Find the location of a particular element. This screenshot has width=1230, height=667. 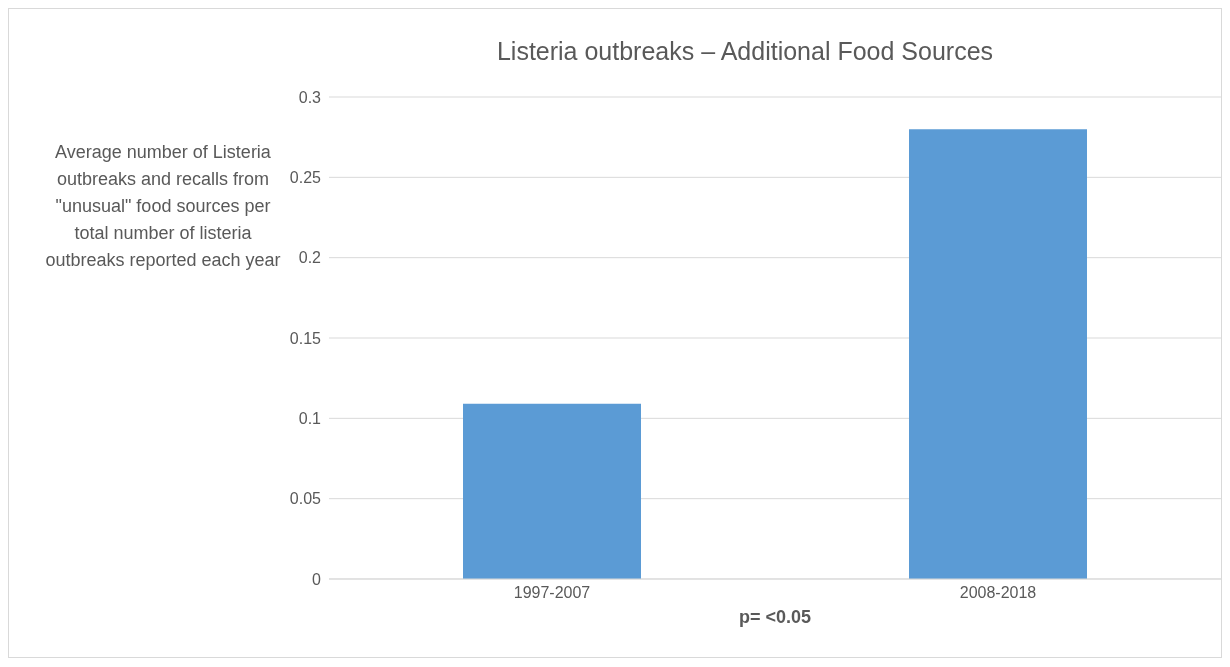

y-tick-label: 0.1 is located at coordinates (310, 419).